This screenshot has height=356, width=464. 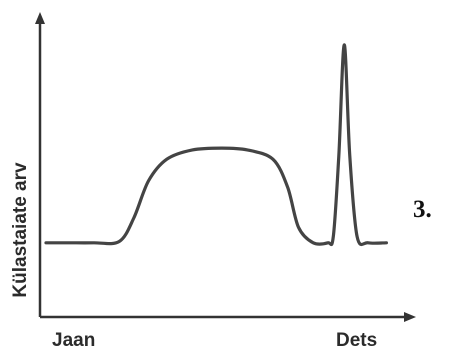 What do you see at coordinates (356, 340) in the screenshot?
I see `x-tick-label-end: Dets` at bounding box center [356, 340].